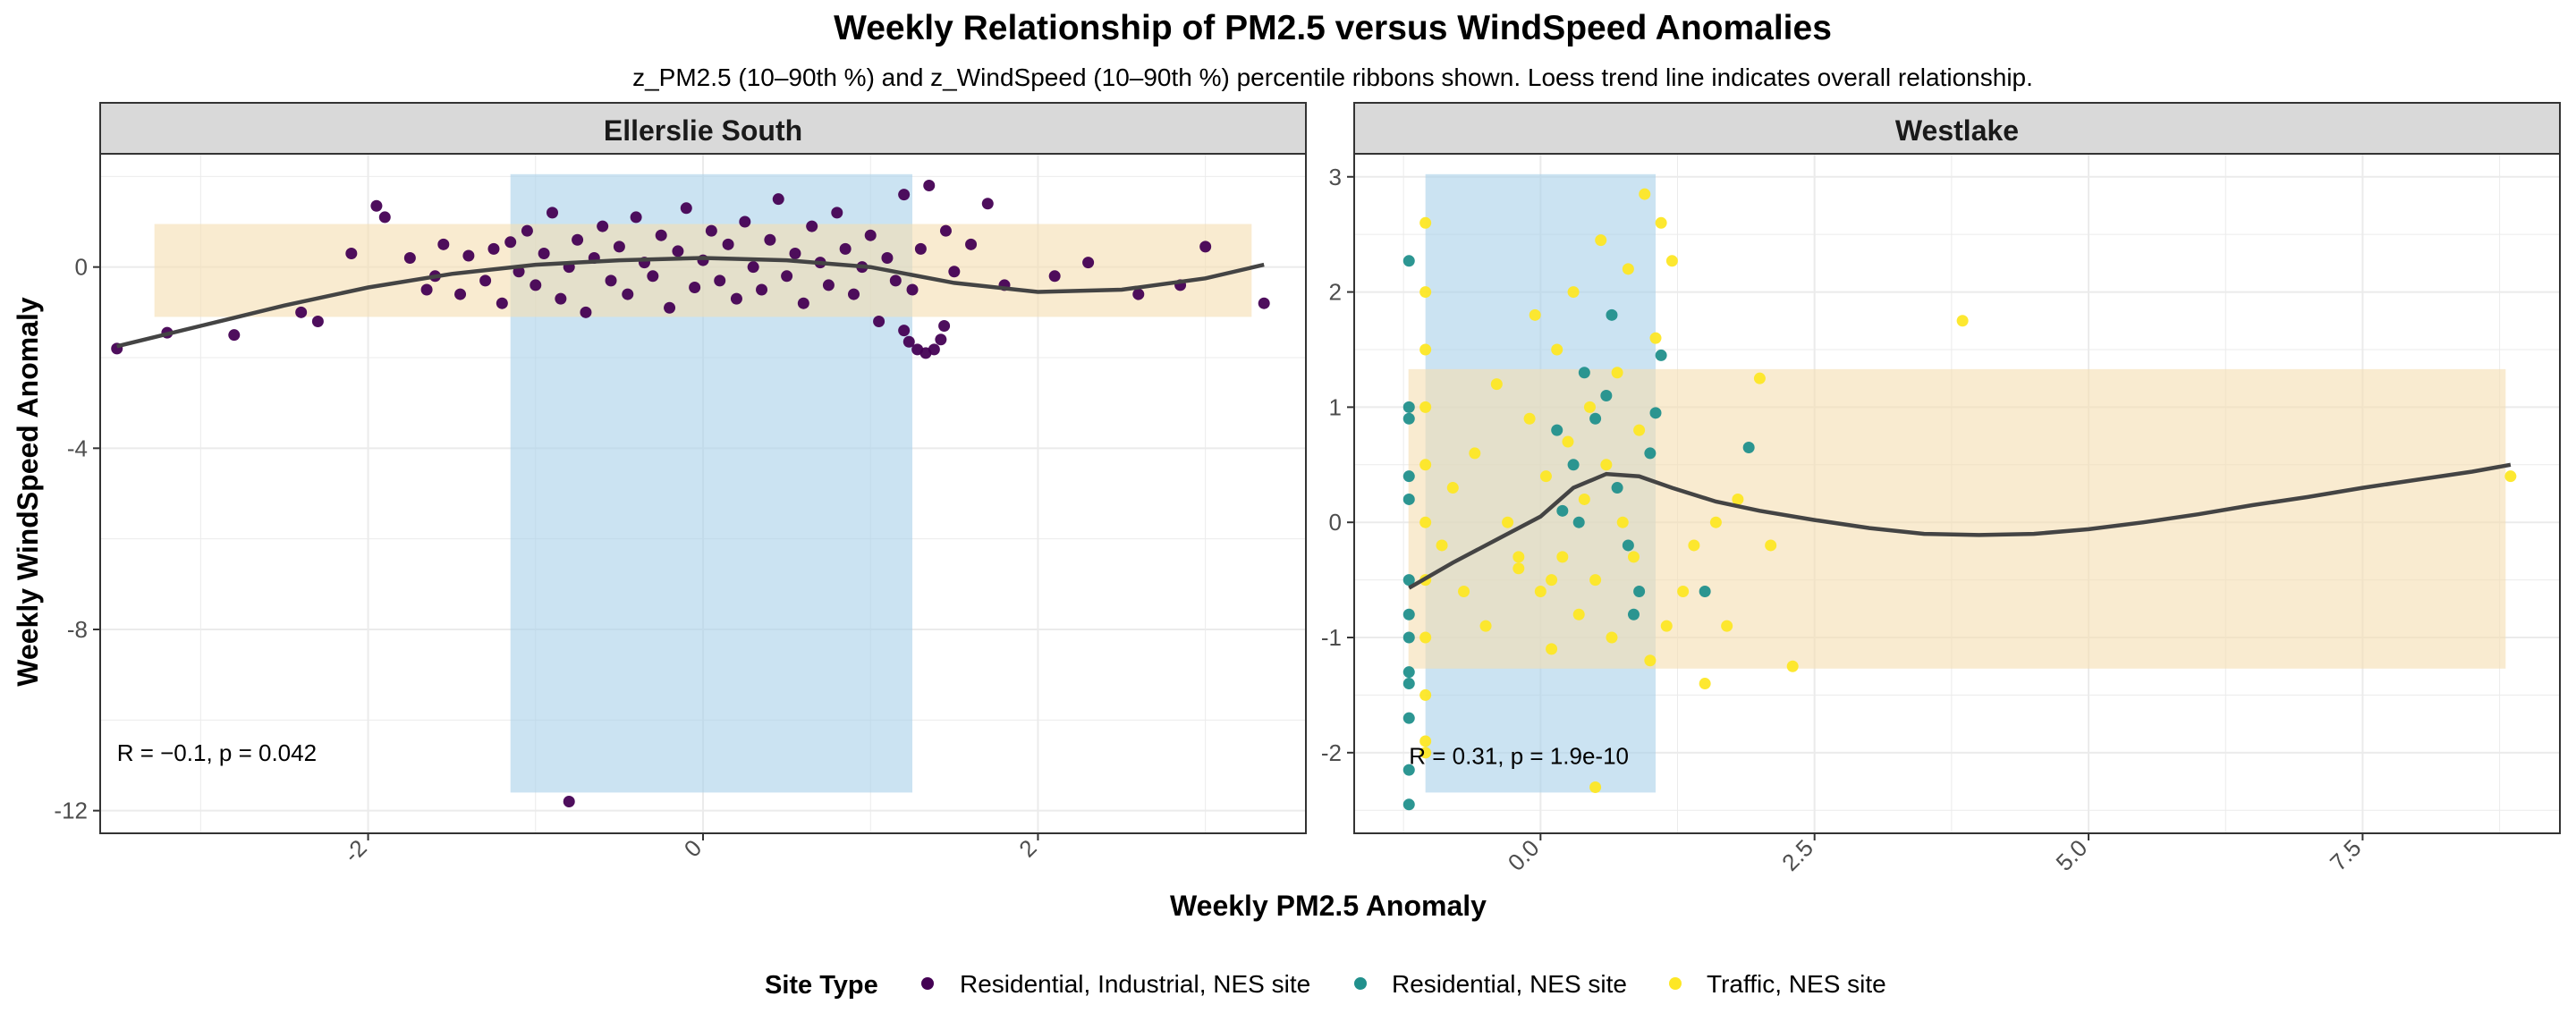 This screenshot has width=2576, height=1030. I want to click on y-tick-label: -1, so click(1331, 637).